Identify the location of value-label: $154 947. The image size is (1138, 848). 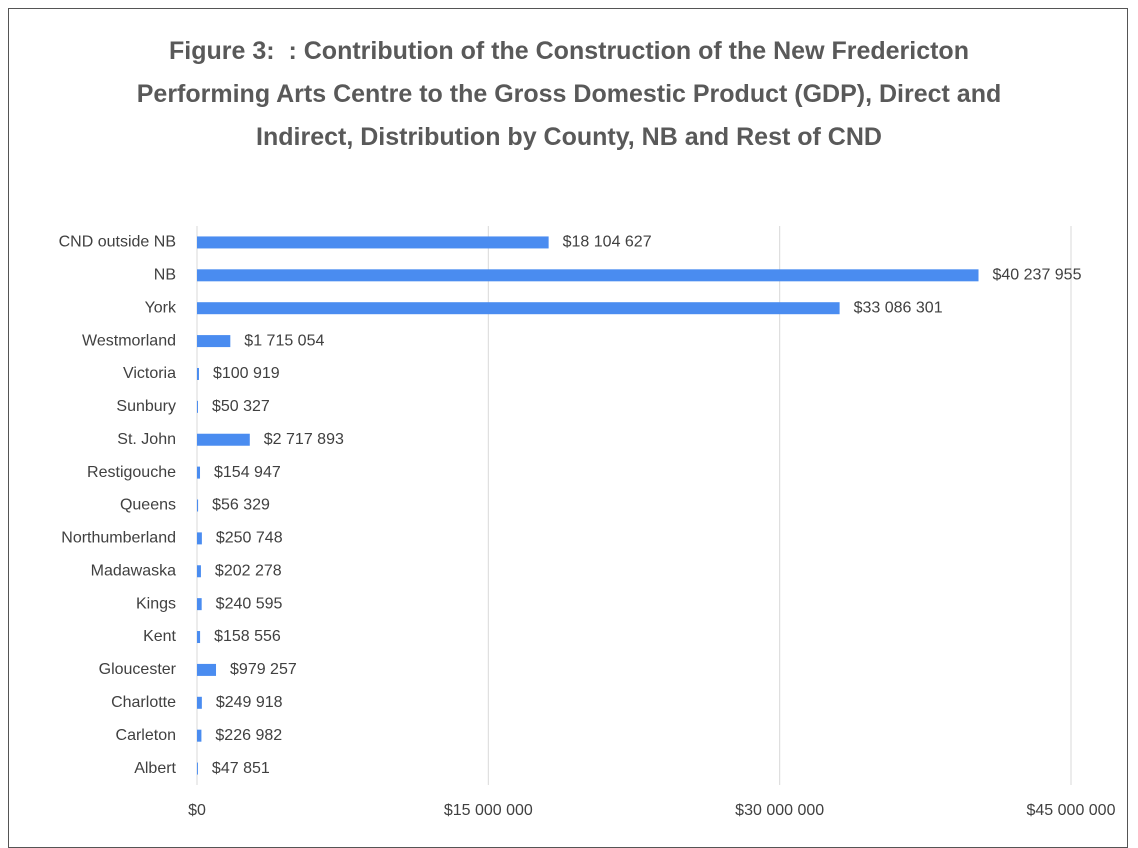
(247, 472).